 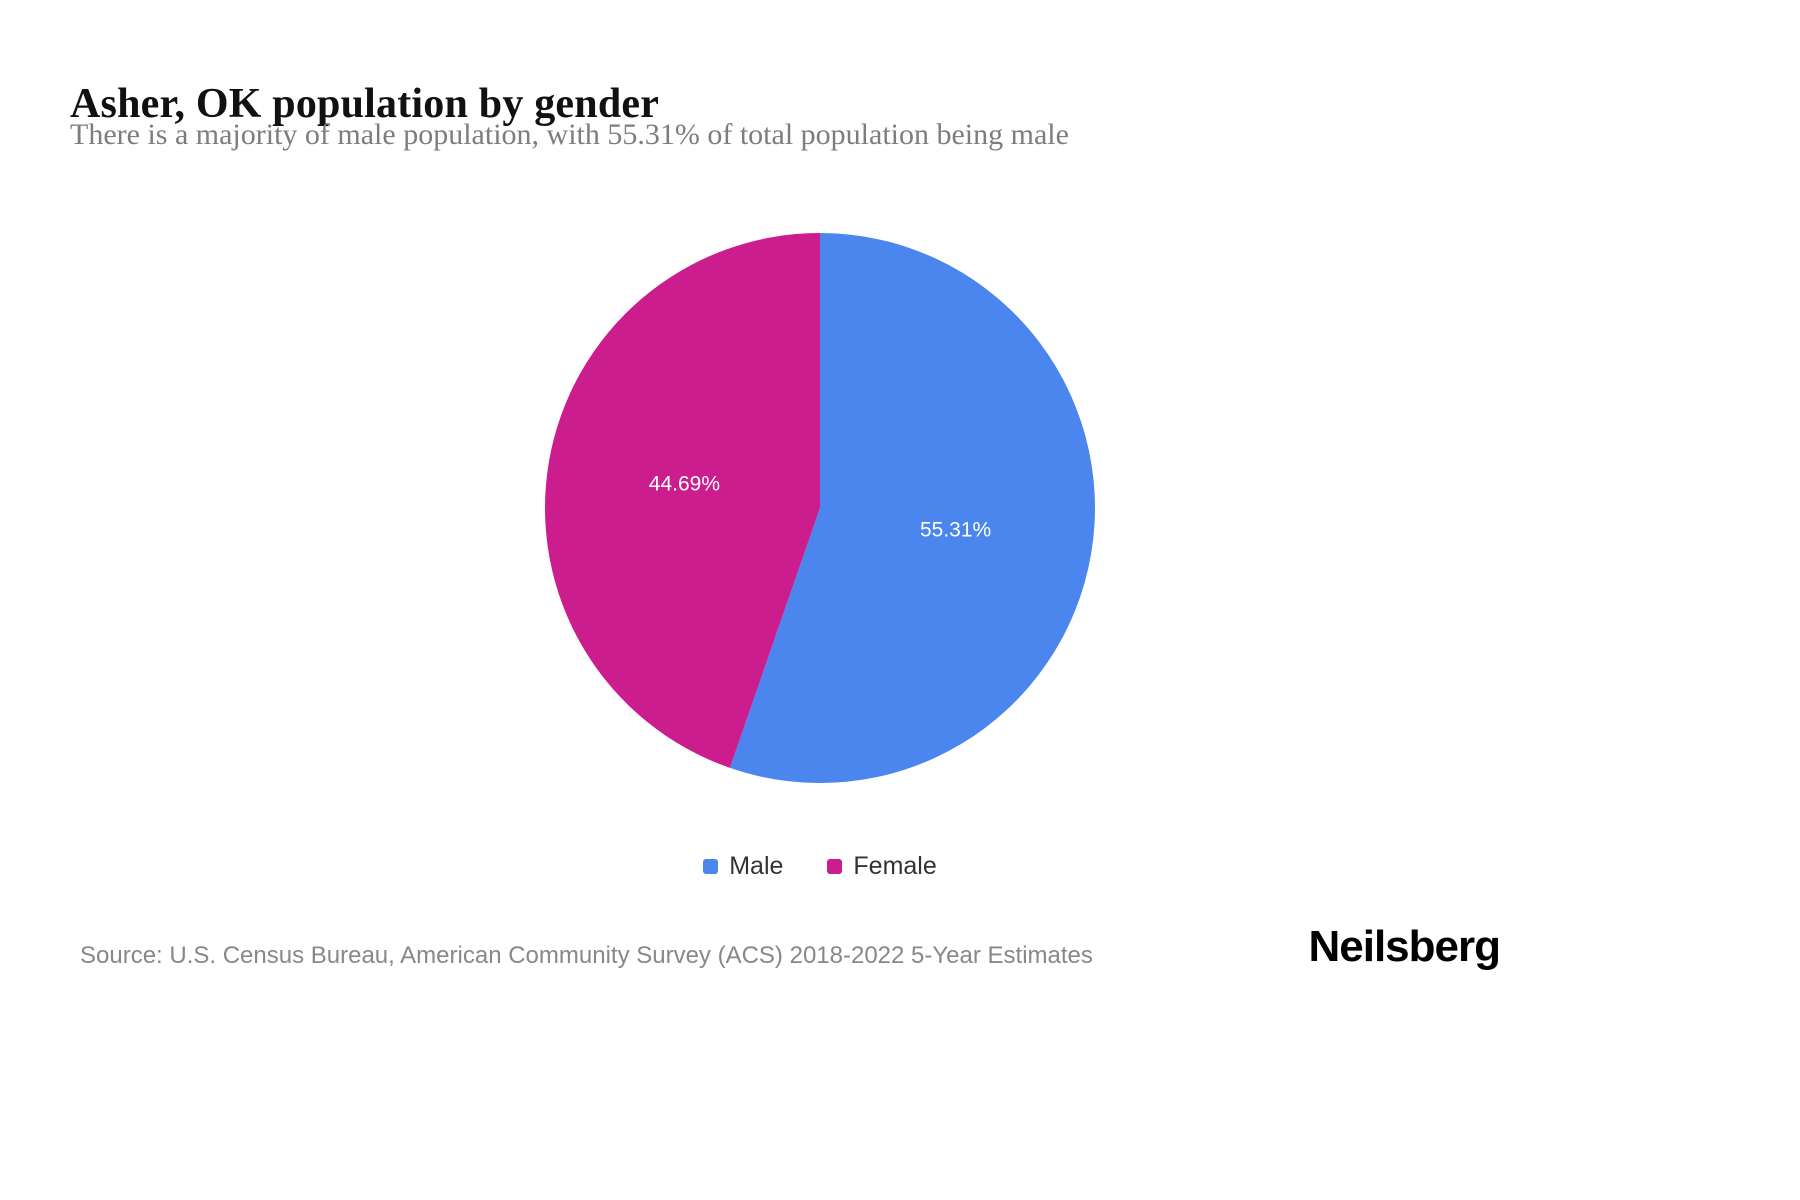 What do you see at coordinates (684, 484) in the screenshot?
I see `pie-slice-label-female: 44.69%` at bounding box center [684, 484].